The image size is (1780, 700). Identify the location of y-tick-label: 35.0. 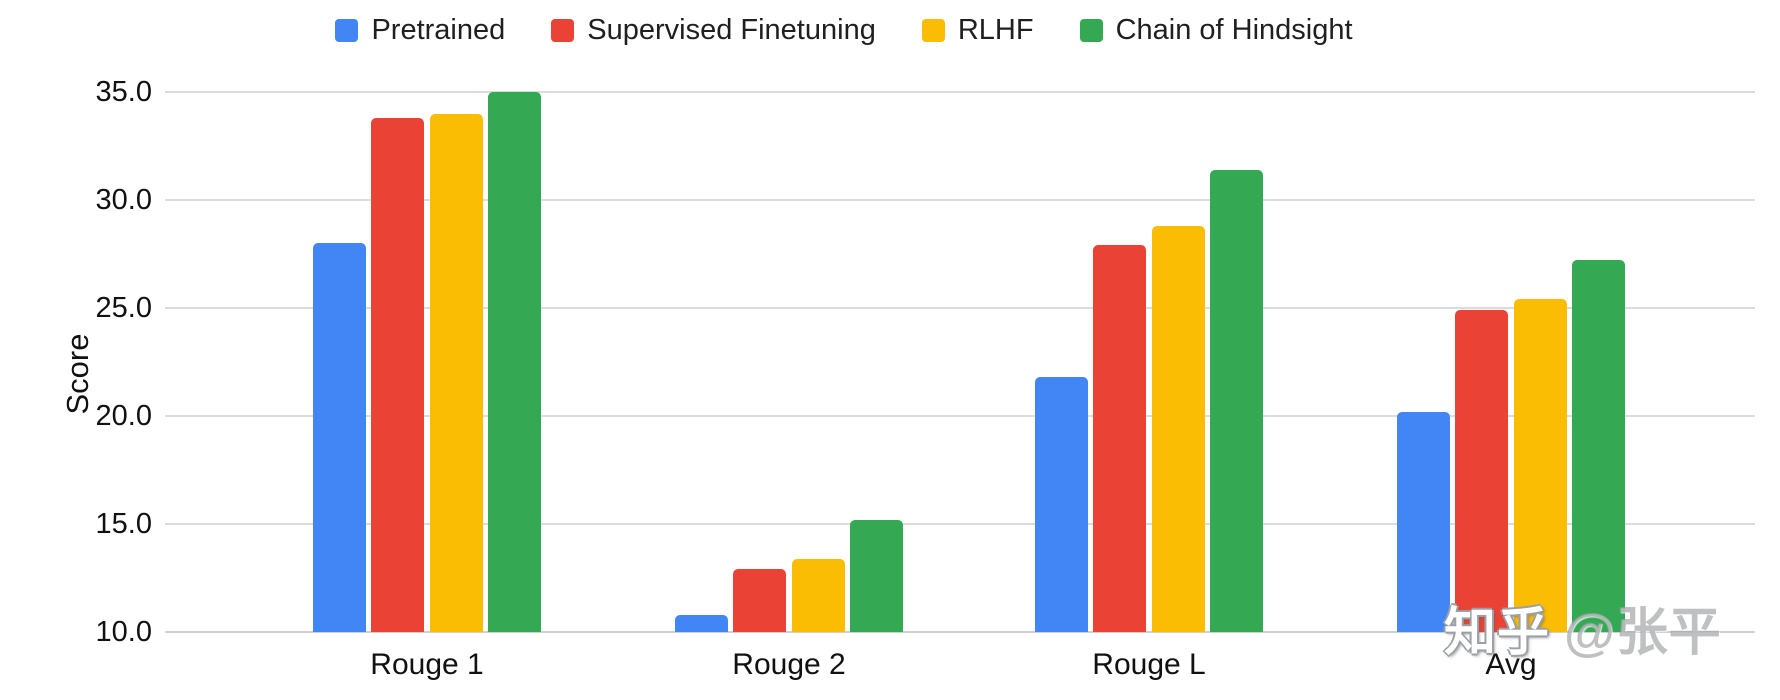
(123, 92).